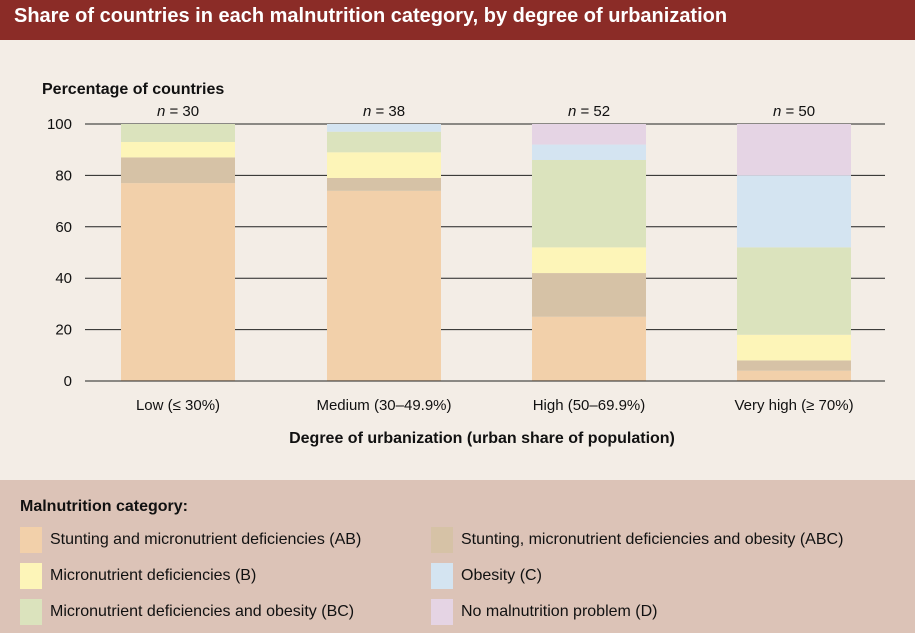  Describe the element at coordinates (153, 575) in the screenshot. I see `legend-label: Micronutrient deficiencies (B)` at that location.